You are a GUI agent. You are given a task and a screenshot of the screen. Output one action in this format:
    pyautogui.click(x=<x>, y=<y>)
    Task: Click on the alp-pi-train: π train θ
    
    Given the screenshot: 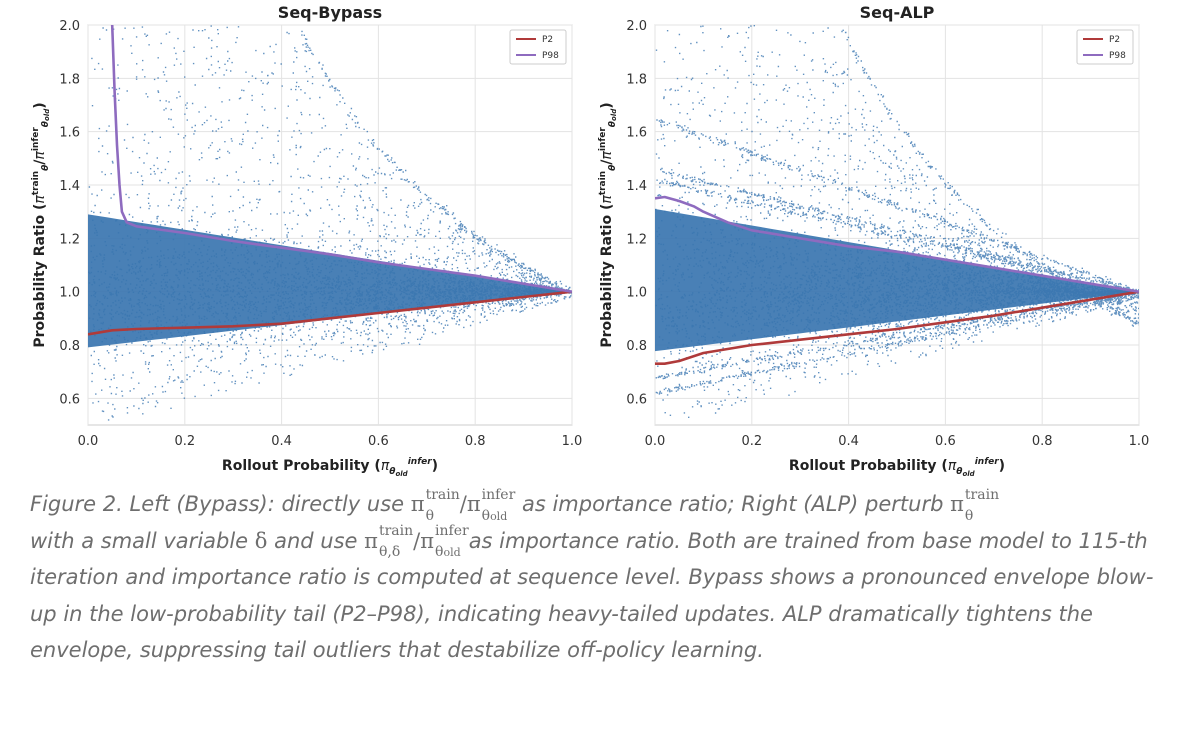 What is the action you would take?
    pyautogui.click(x=974, y=505)
    